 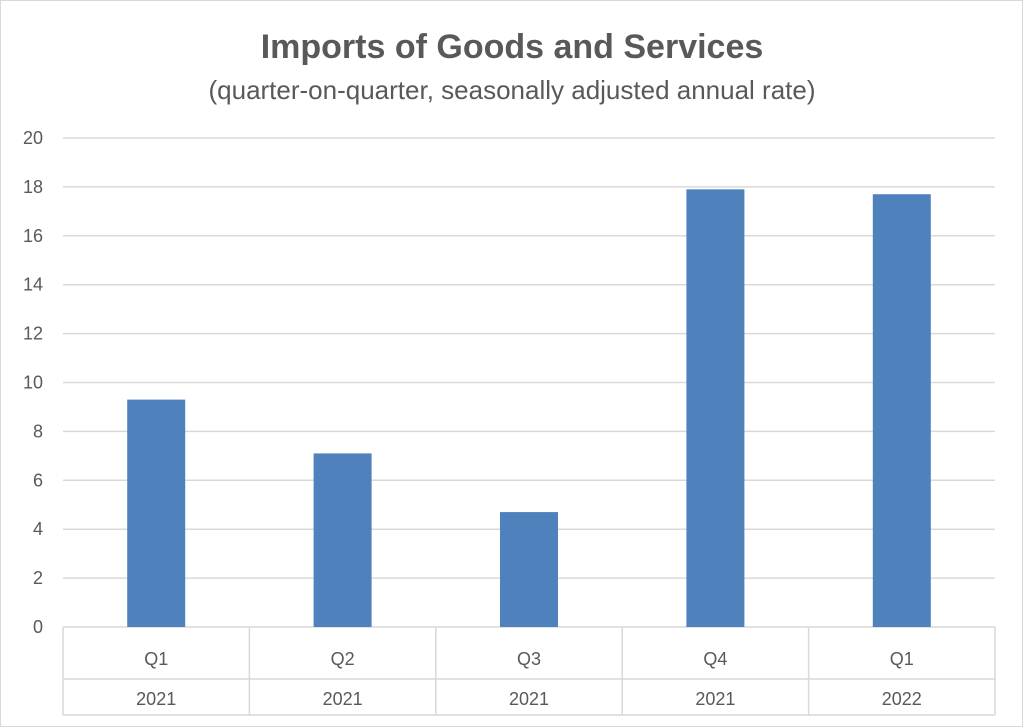 I want to click on y-axis-tick-labels: 0 2 4 6 8 10 12 14 16 18 20, so click(x=33, y=382).